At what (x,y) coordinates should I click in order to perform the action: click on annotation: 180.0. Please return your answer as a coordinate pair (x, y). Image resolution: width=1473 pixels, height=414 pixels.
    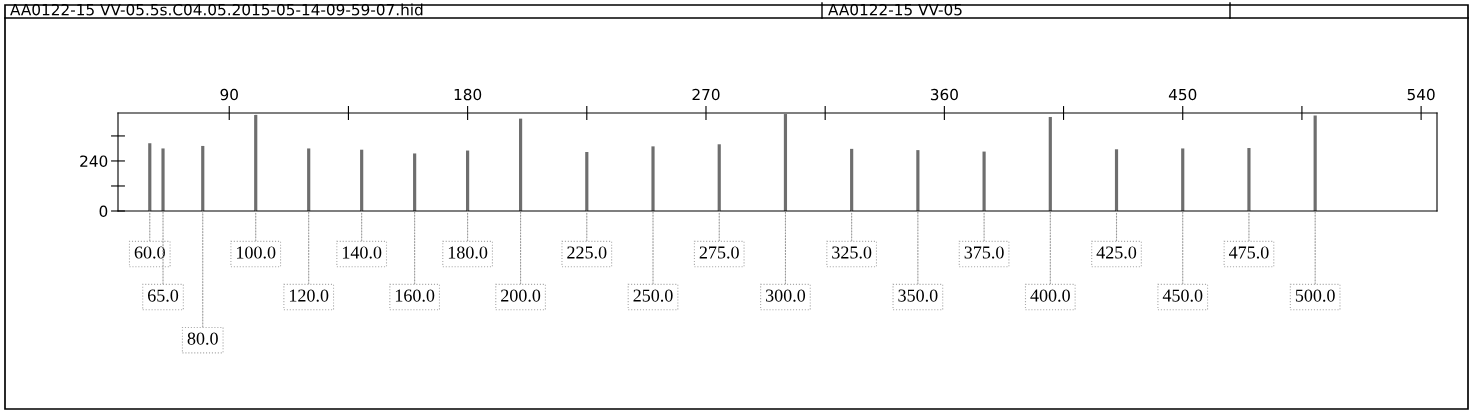
    Looking at the image, I should click on (468, 252).